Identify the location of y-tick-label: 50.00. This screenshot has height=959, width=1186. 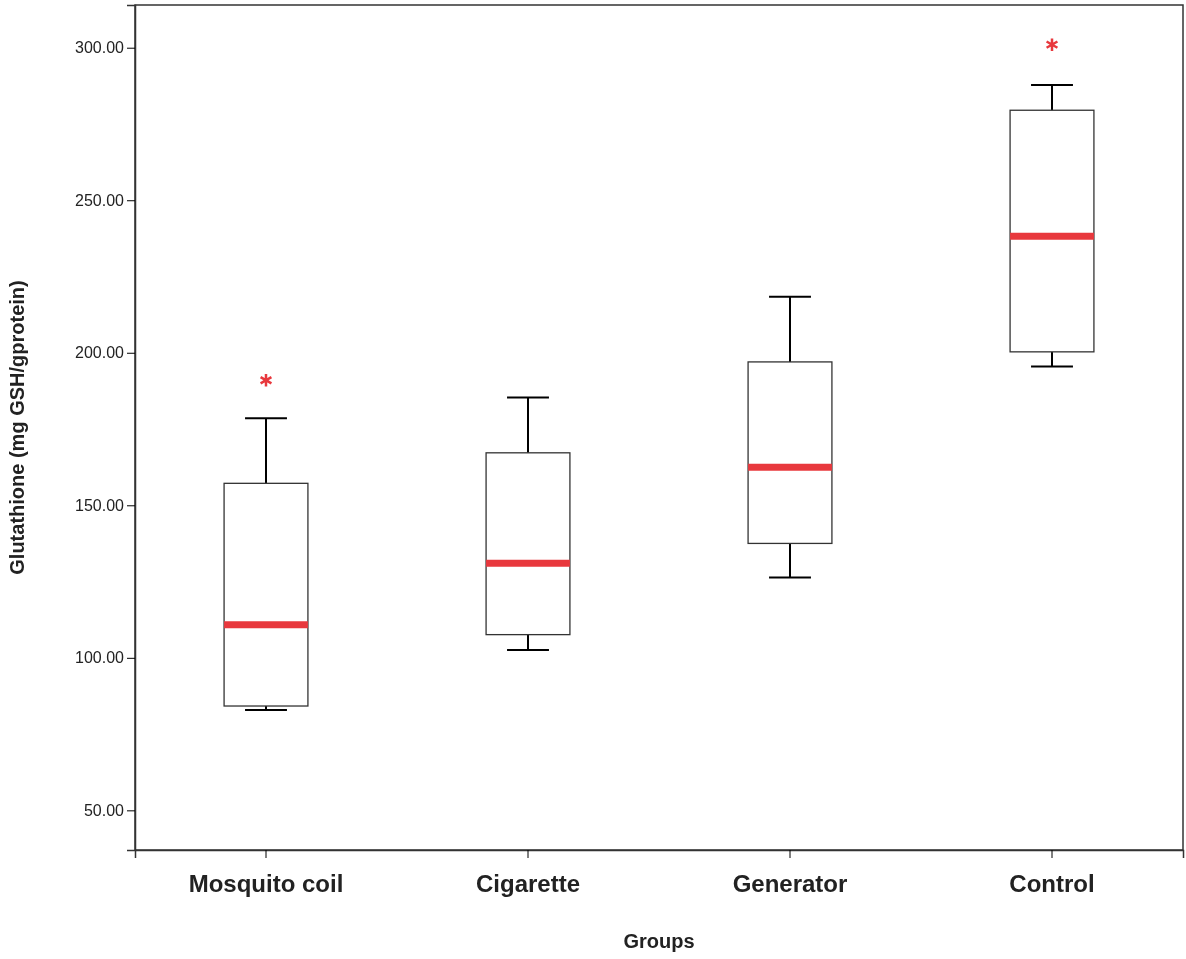
(104, 810).